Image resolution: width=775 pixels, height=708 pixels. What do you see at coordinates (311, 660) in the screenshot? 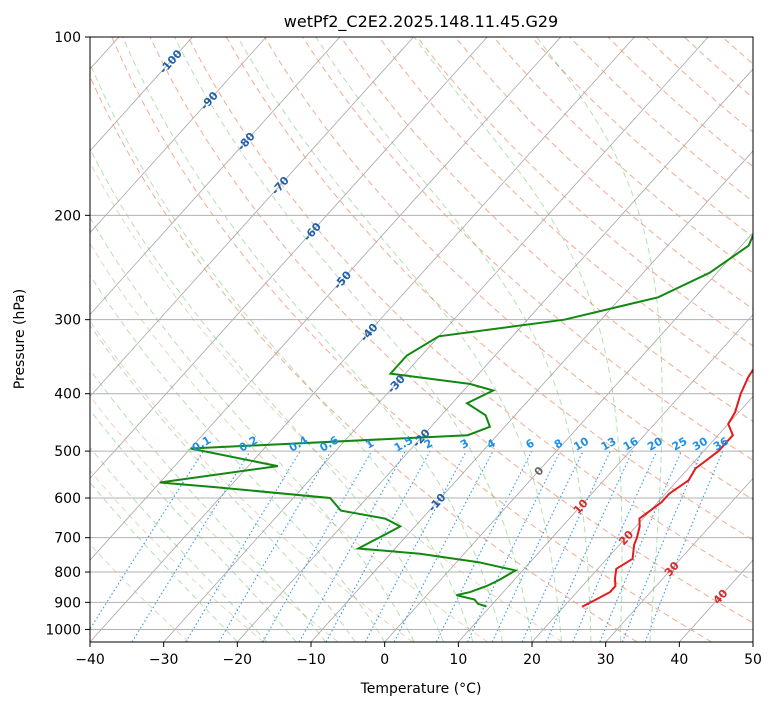
I see `x-tick-label: −10` at bounding box center [311, 660].